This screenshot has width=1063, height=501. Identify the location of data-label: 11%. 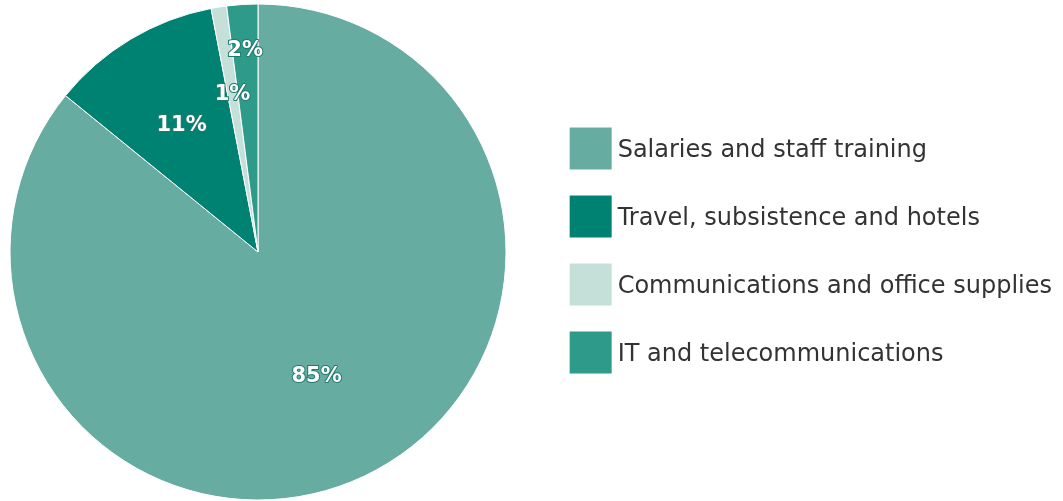
(181, 124).